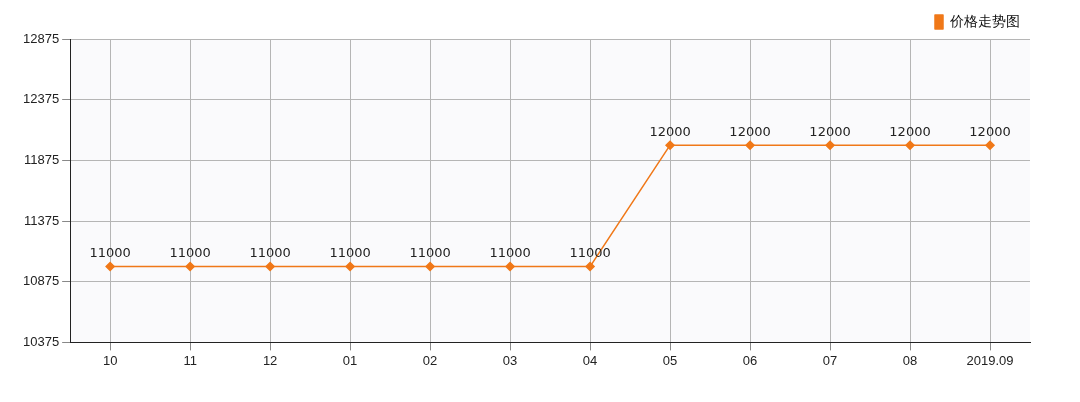  Describe the element at coordinates (270, 360) in the screenshot. I see `x-tick-label: 12` at that location.